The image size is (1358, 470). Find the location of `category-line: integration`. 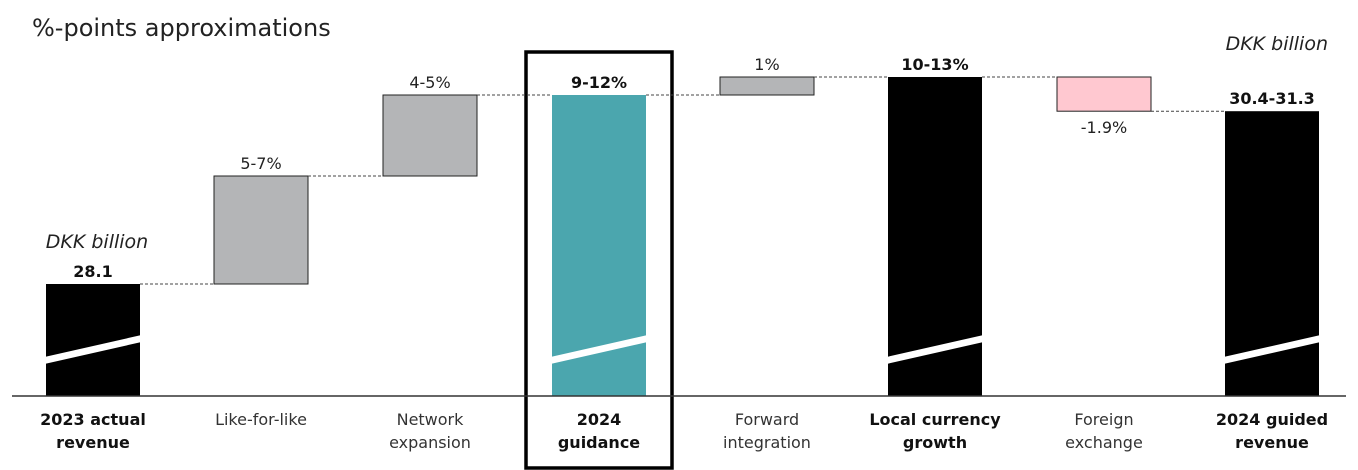

category-line: integration is located at coordinates (767, 442).